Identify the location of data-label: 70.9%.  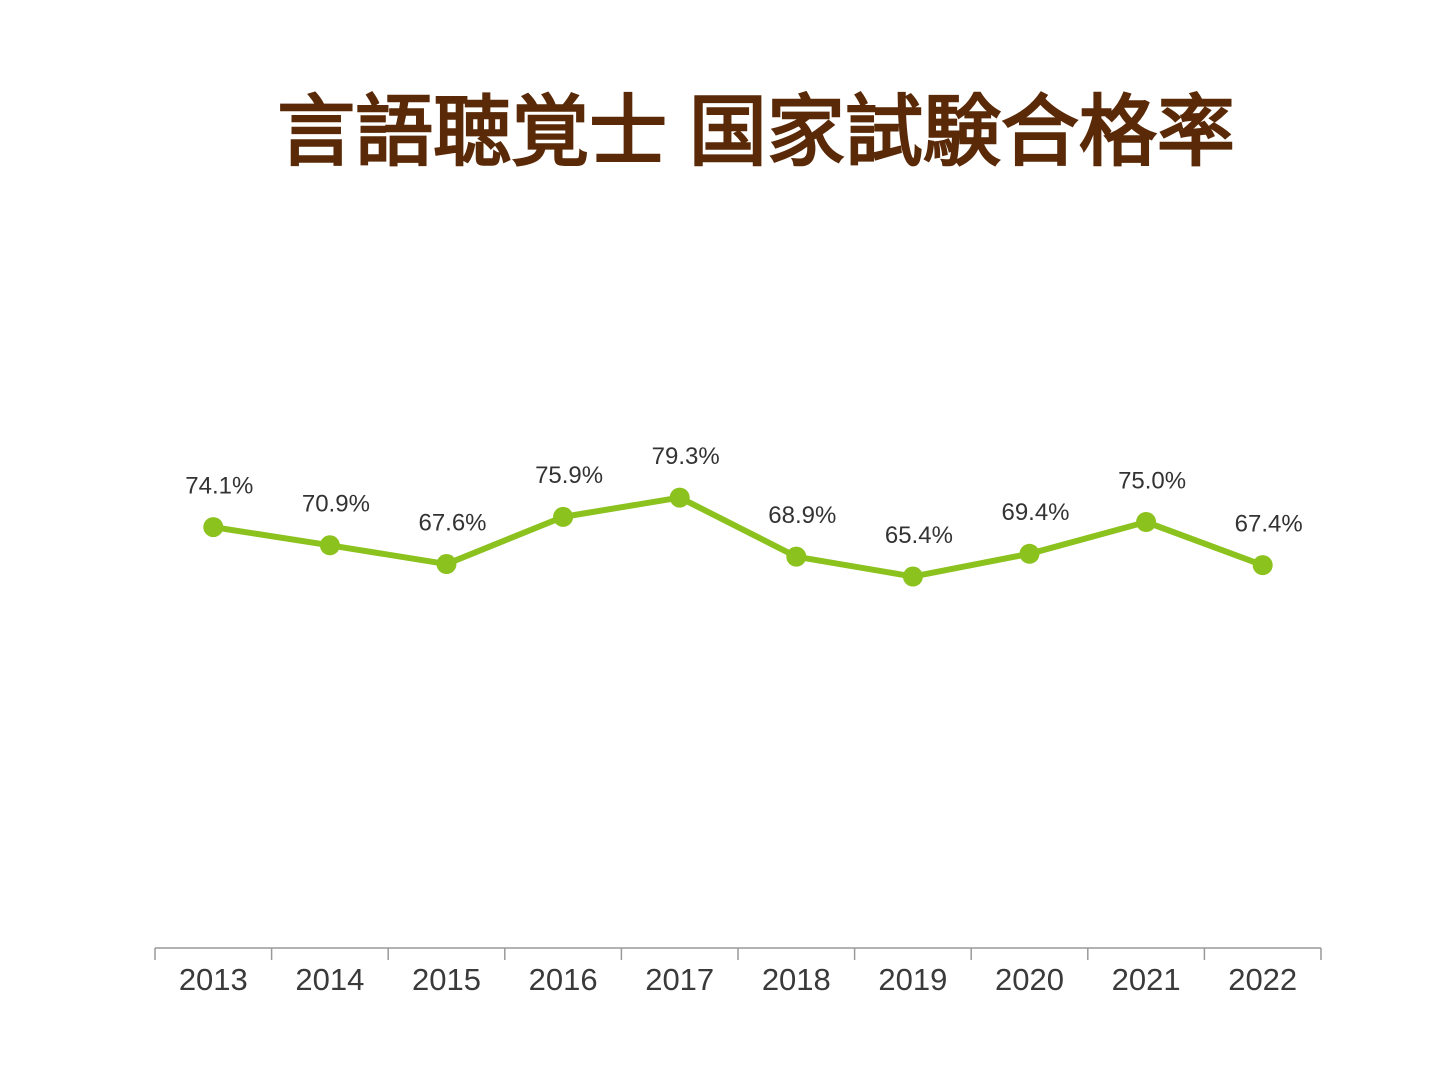
(336, 504).